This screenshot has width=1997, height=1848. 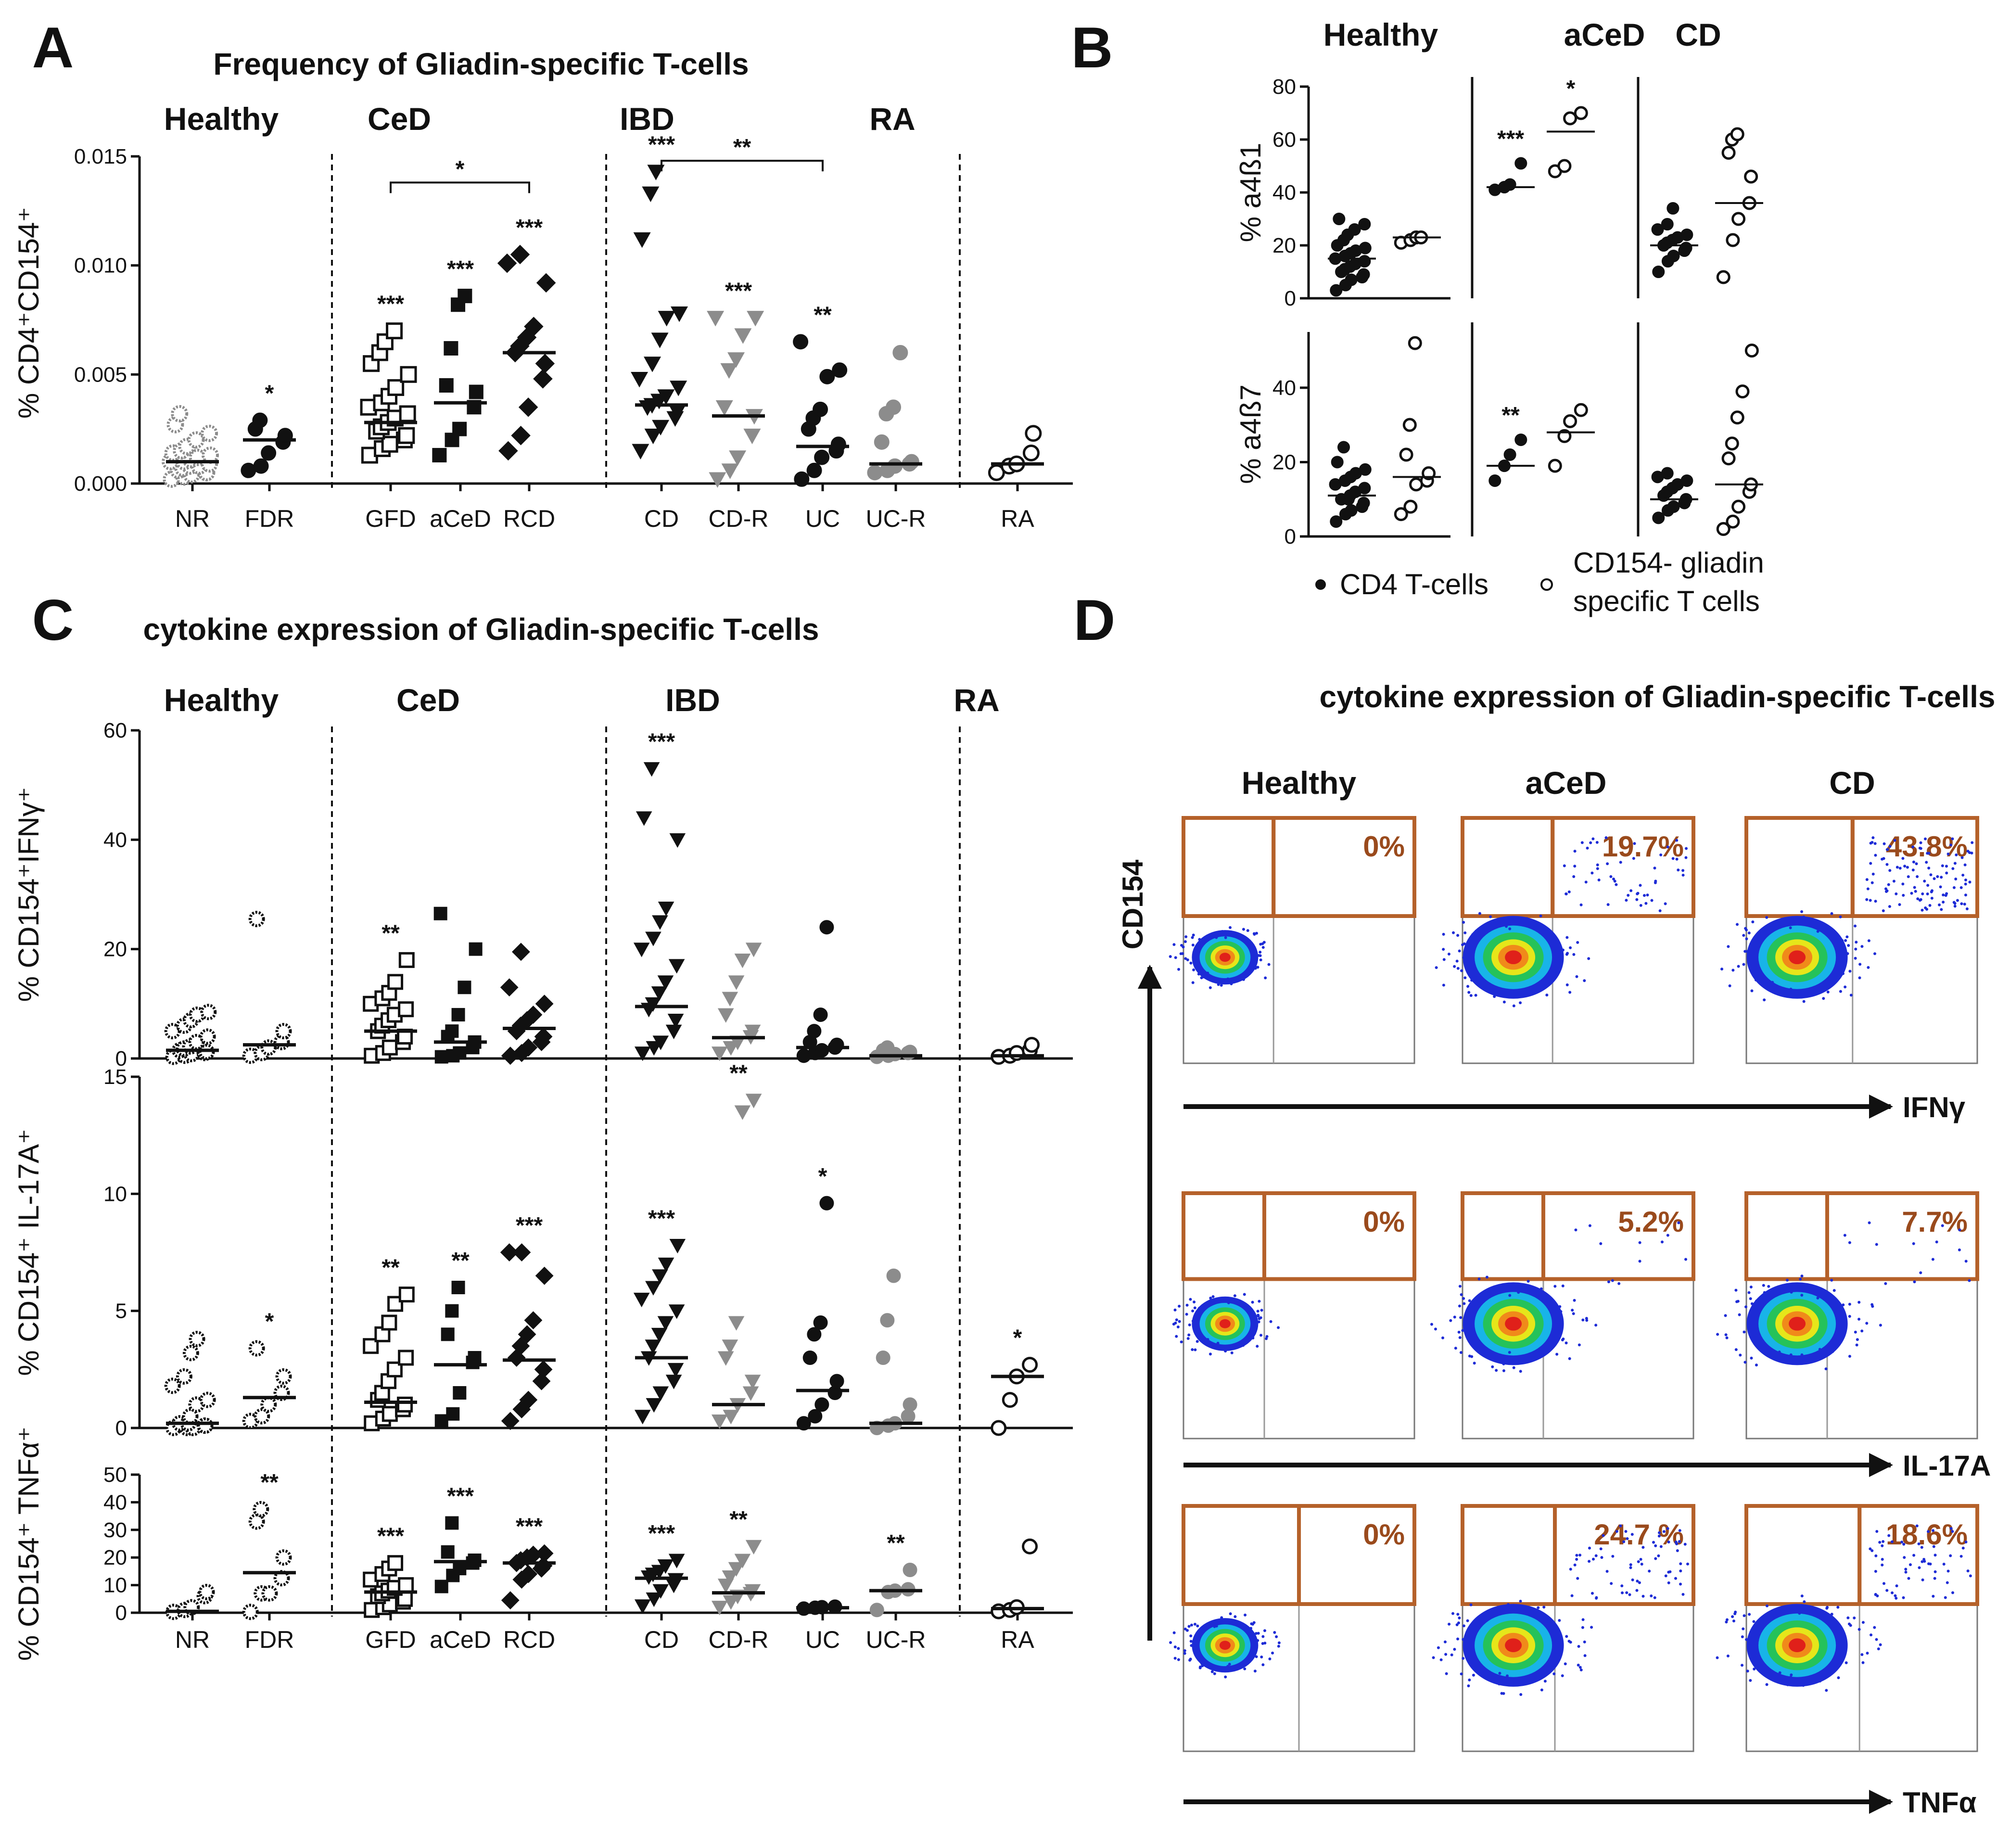 I want to click on facs-density-blob, so click(x=1225, y=1323).